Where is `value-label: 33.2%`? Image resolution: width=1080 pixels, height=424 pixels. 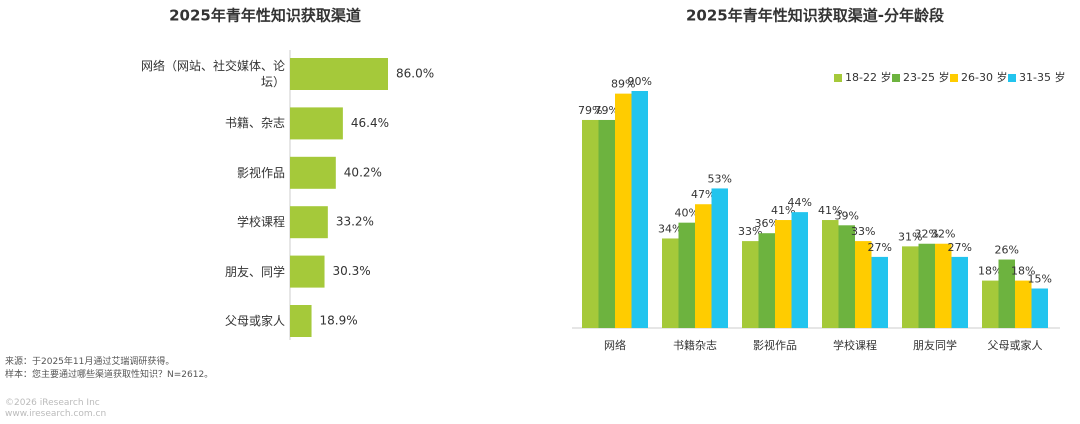
value-label: 33.2% is located at coordinates (355, 222).